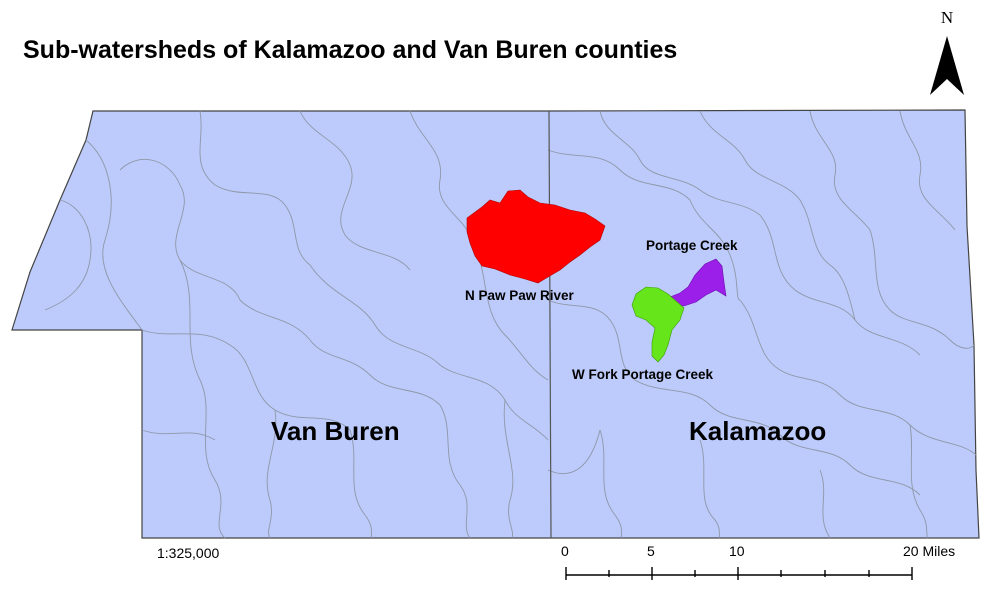 The image size is (1000, 607). What do you see at coordinates (929, 551) in the screenshot?
I see `scale-tick-label: 20 Miles` at bounding box center [929, 551].